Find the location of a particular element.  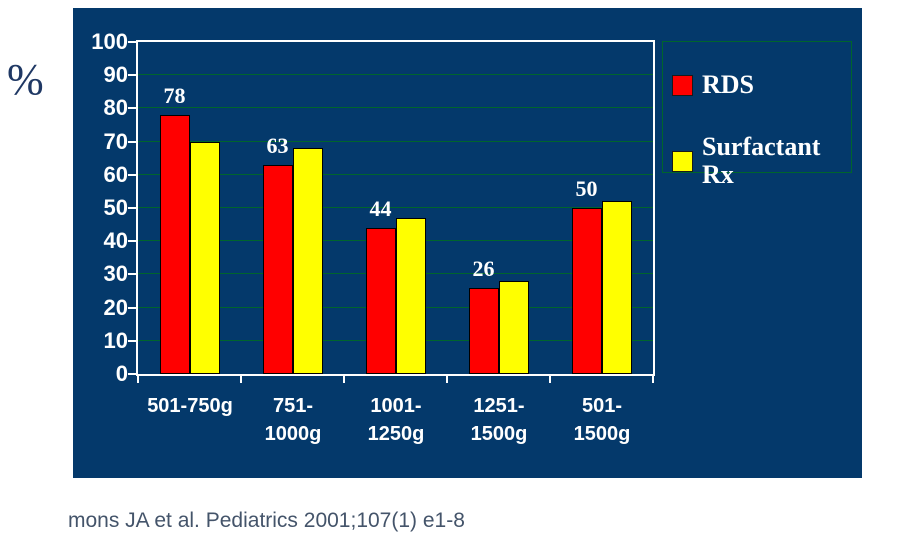

y-axis-title: % is located at coordinates (25, 79).